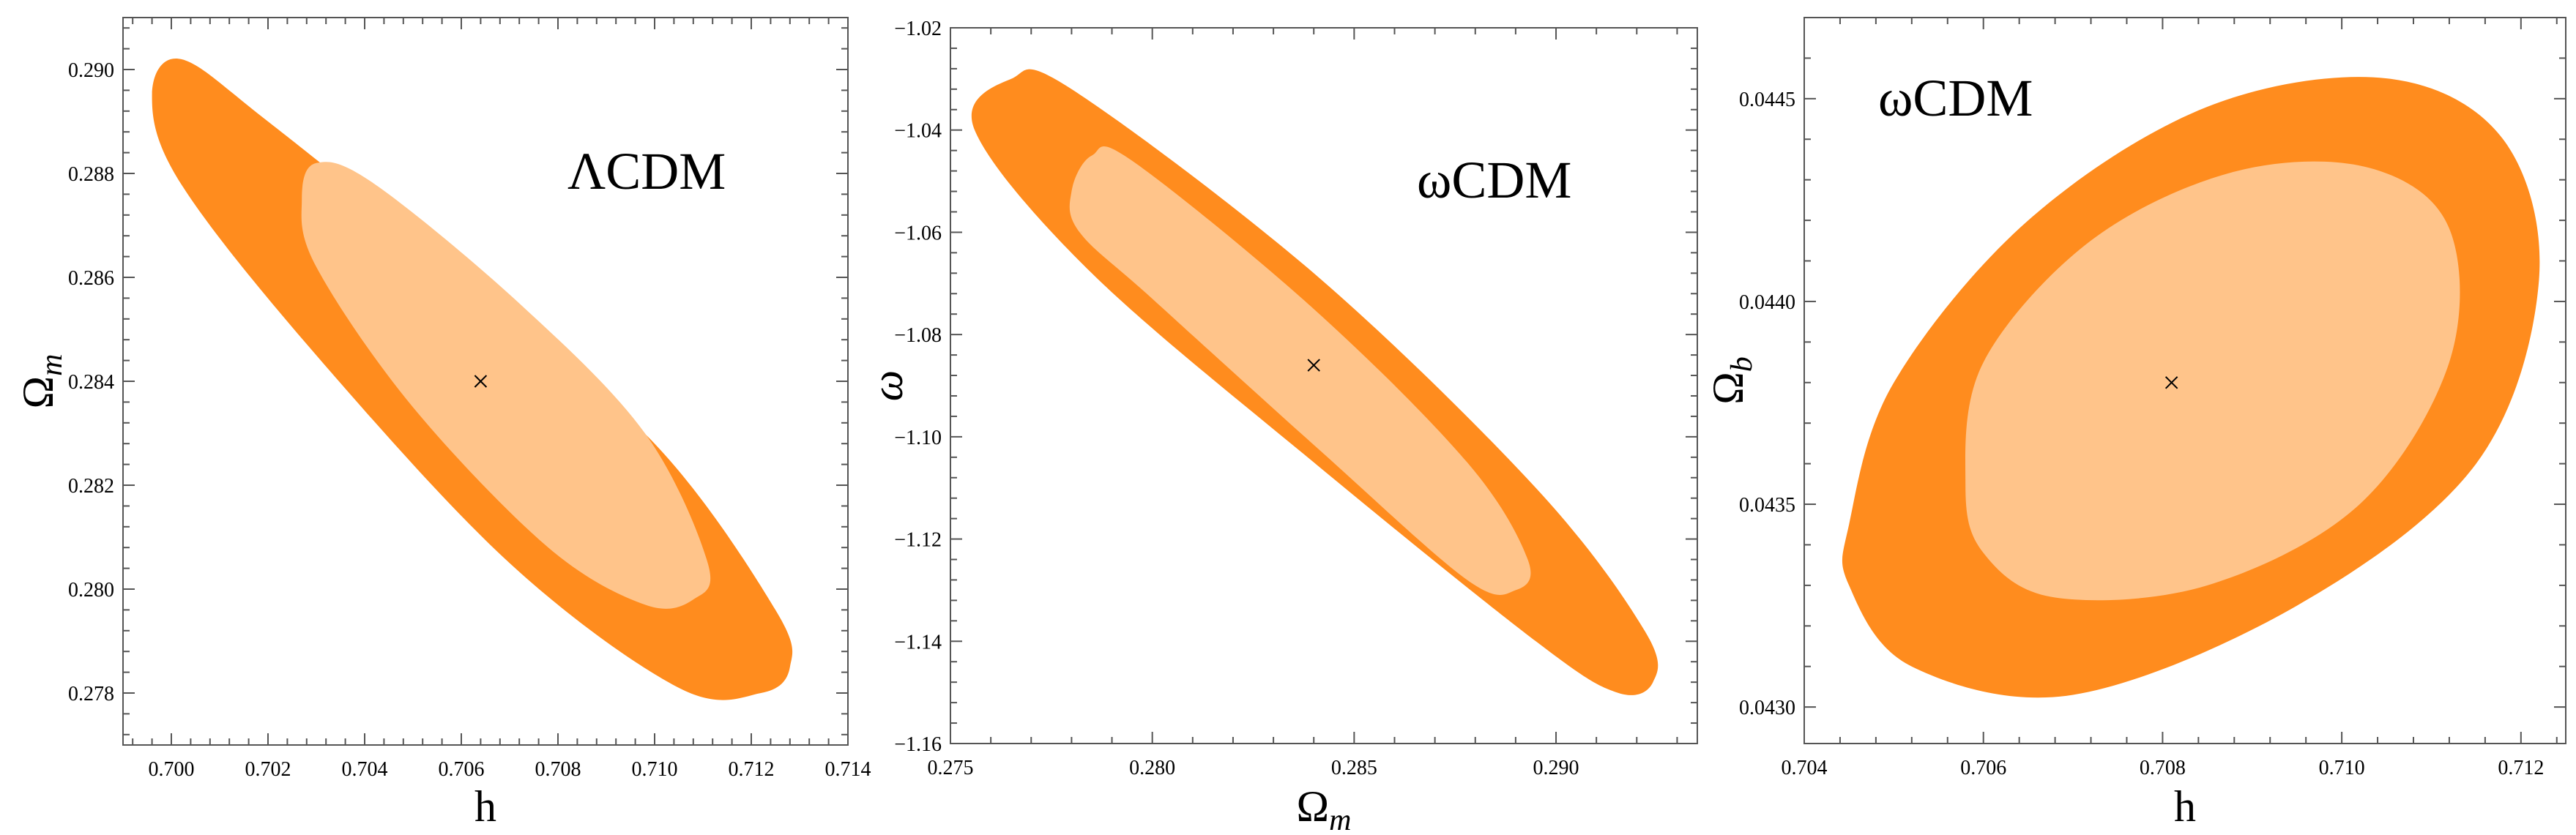 The height and width of the screenshot is (835, 2576). I want to click on y-axis-label: Ωb, so click(1731, 380).